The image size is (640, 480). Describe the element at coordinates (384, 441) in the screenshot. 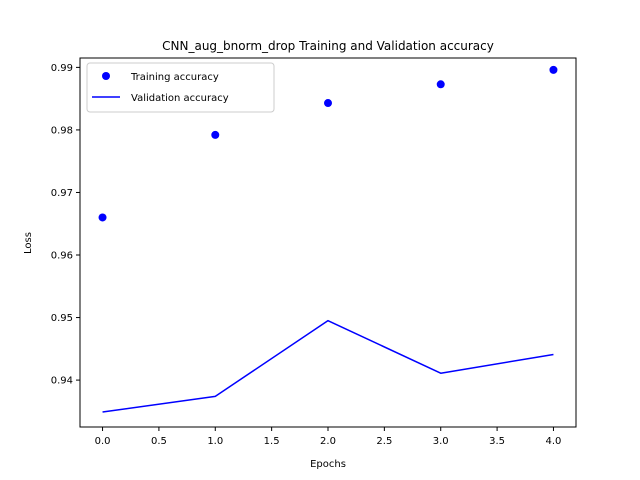

I see `x-tick-label: 2.5` at that location.